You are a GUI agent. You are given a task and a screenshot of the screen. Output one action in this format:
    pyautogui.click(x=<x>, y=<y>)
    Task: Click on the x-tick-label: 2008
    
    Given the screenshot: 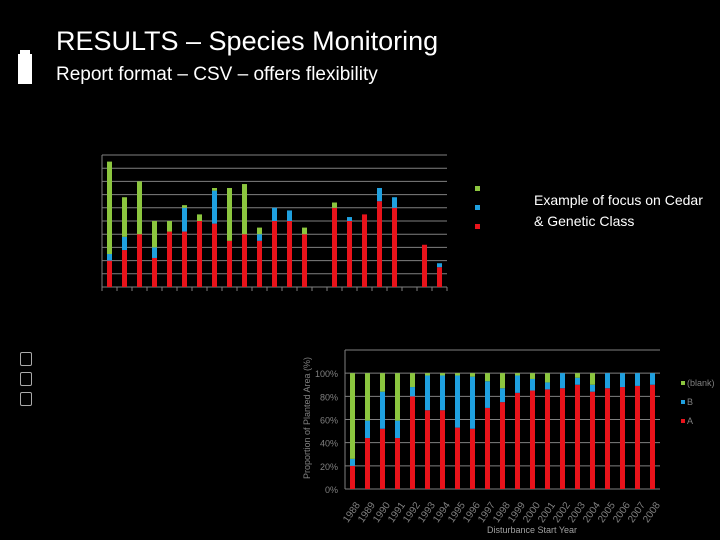 What is the action you would take?
    pyautogui.click(x=652, y=512)
    